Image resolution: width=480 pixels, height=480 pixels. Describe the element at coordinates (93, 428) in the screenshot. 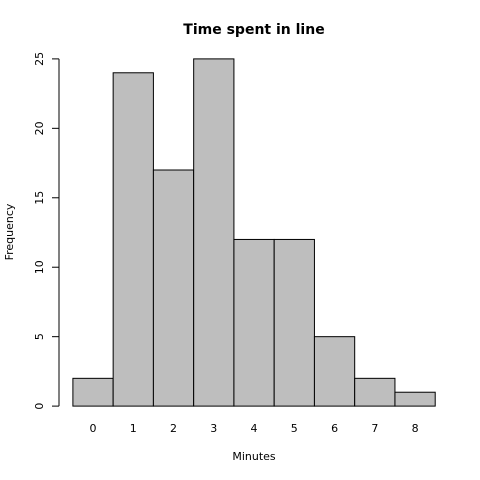

I see `x-tick-label: 0` at that location.